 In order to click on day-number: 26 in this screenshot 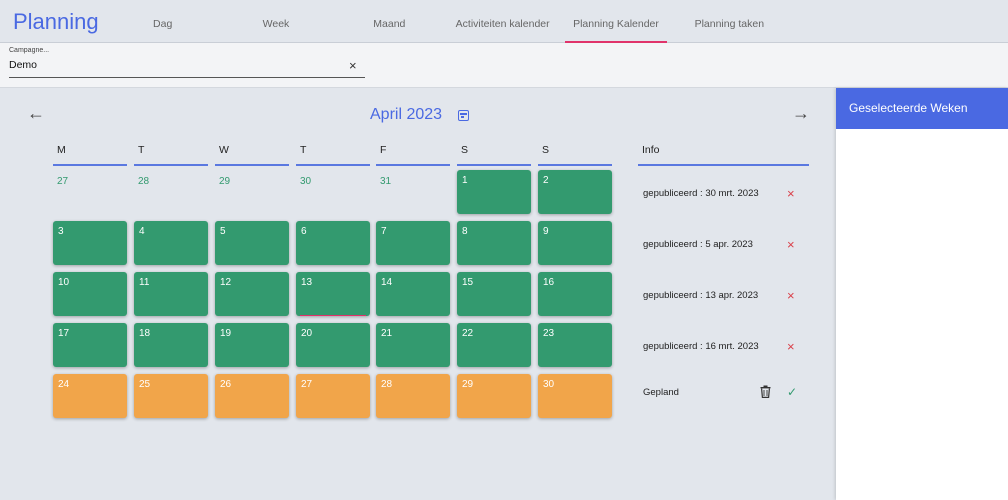, I will do `click(226, 384)`.